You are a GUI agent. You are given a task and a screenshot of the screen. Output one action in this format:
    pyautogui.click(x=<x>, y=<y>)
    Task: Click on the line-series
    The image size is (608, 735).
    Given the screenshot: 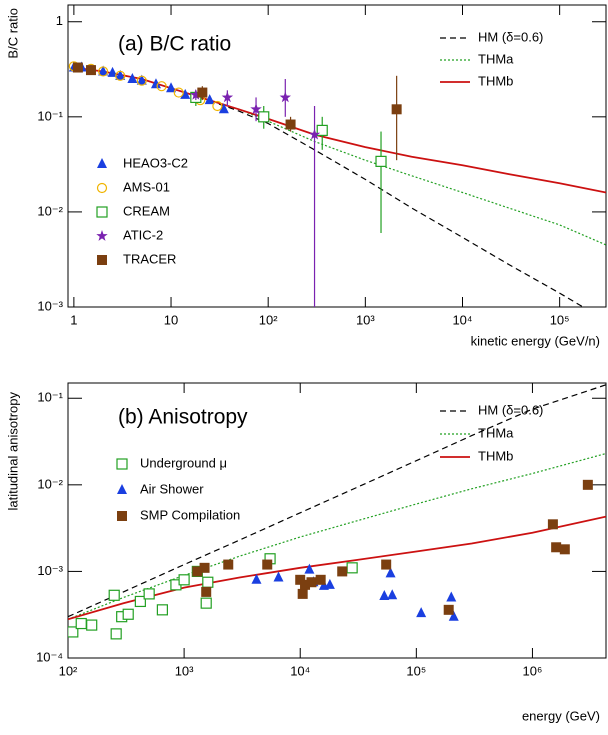 What is the action you would take?
    pyautogui.click(x=337, y=568)
    